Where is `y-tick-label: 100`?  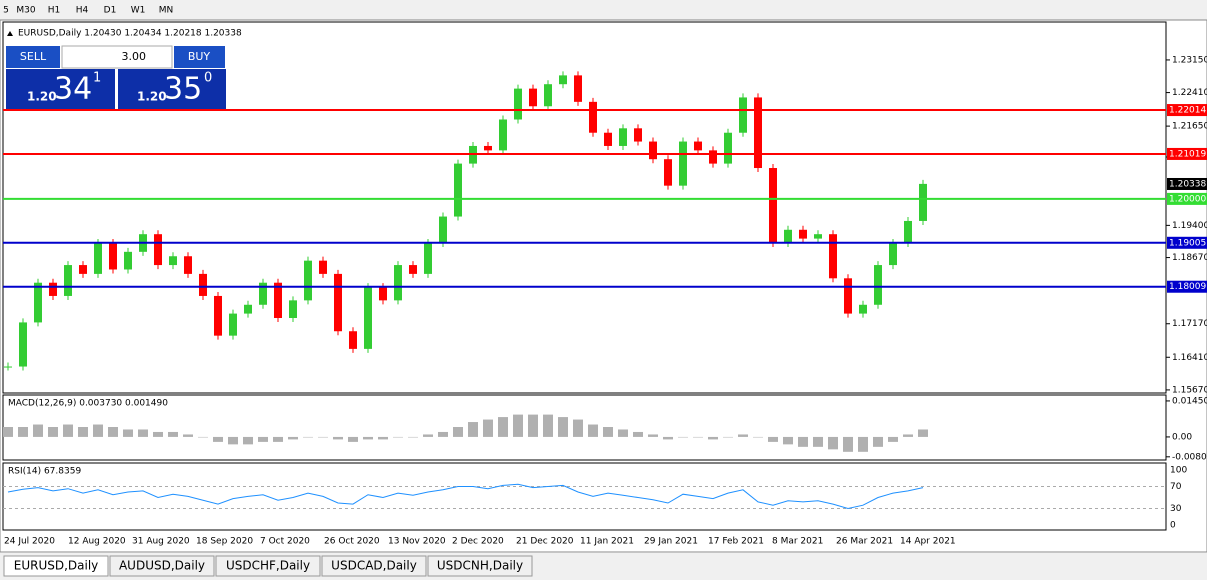
y-tick-label: 100 is located at coordinates (1178, 471).